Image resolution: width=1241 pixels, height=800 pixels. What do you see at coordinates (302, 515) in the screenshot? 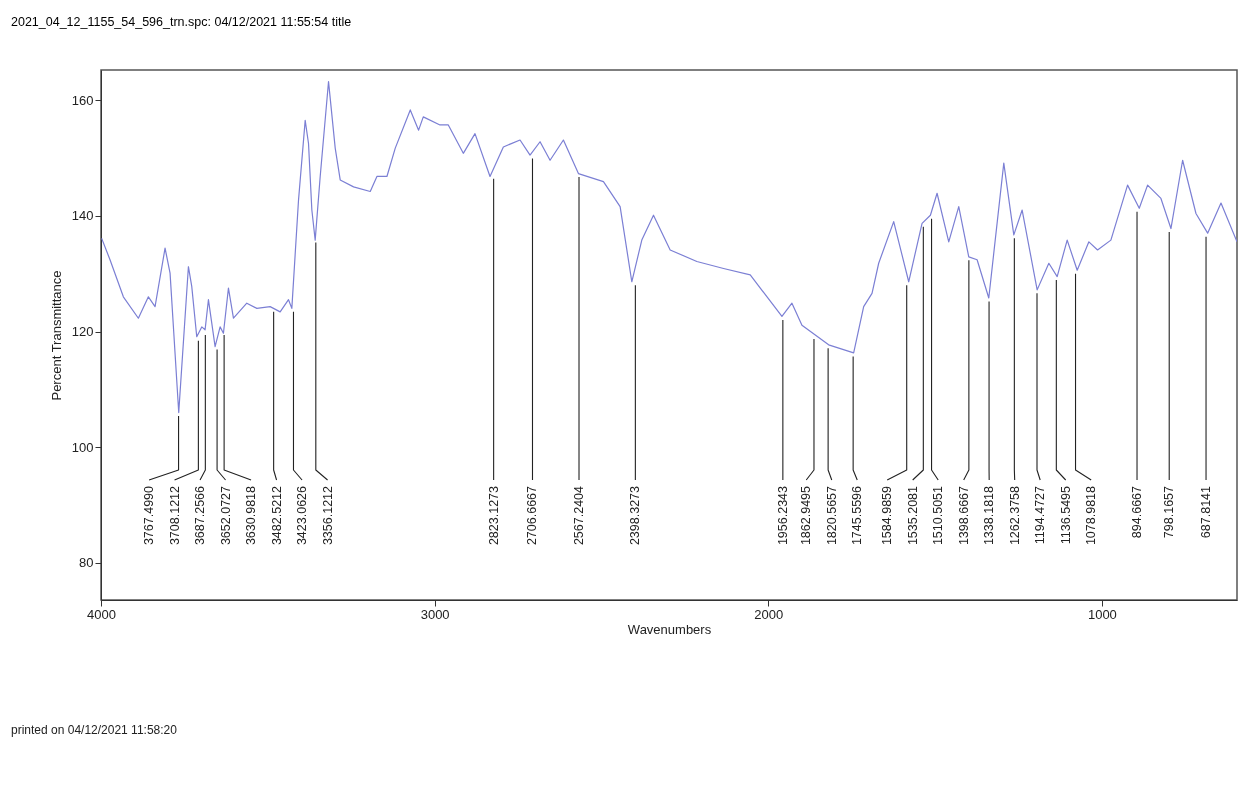
I see `annotation: 3423.0626` at bounding box center [302, 515].